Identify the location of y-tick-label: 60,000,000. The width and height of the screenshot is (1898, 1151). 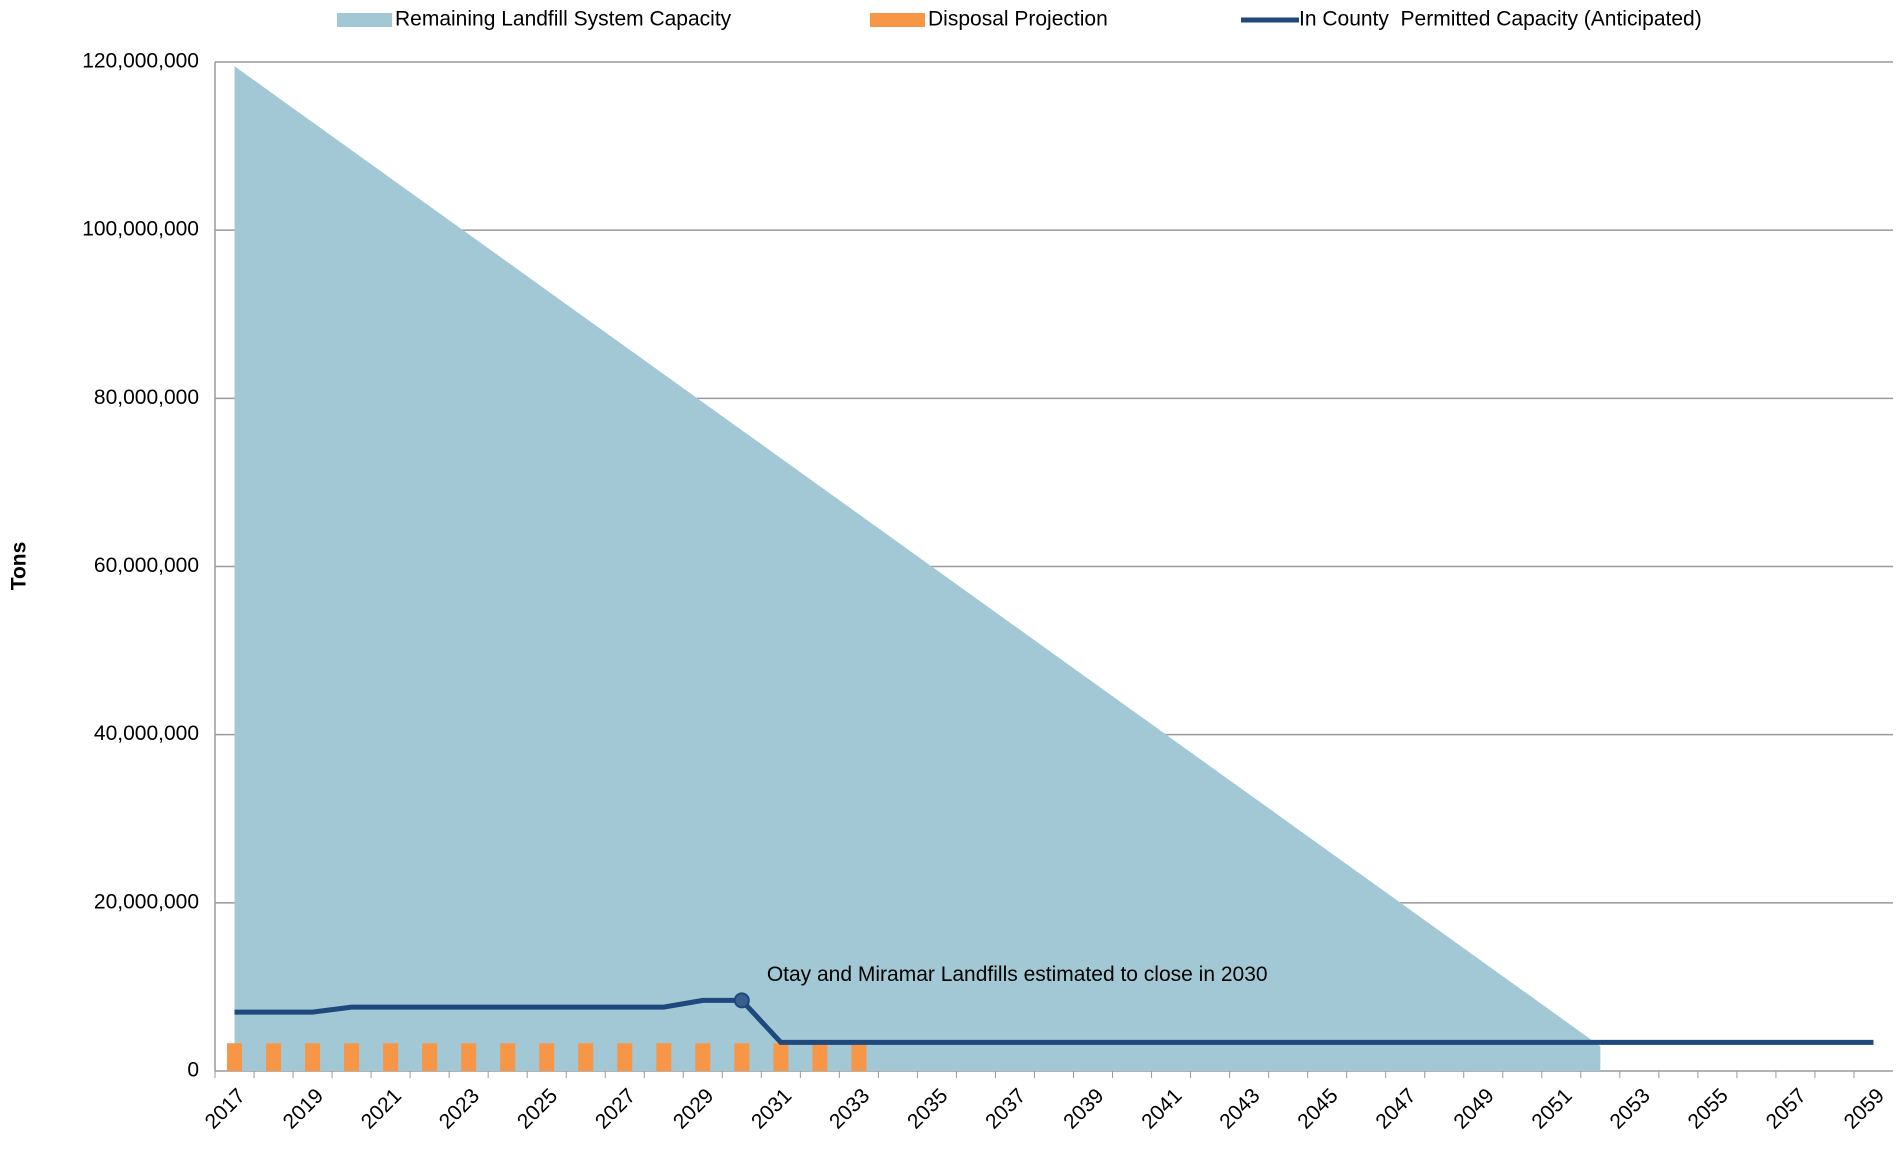
(146, 565).